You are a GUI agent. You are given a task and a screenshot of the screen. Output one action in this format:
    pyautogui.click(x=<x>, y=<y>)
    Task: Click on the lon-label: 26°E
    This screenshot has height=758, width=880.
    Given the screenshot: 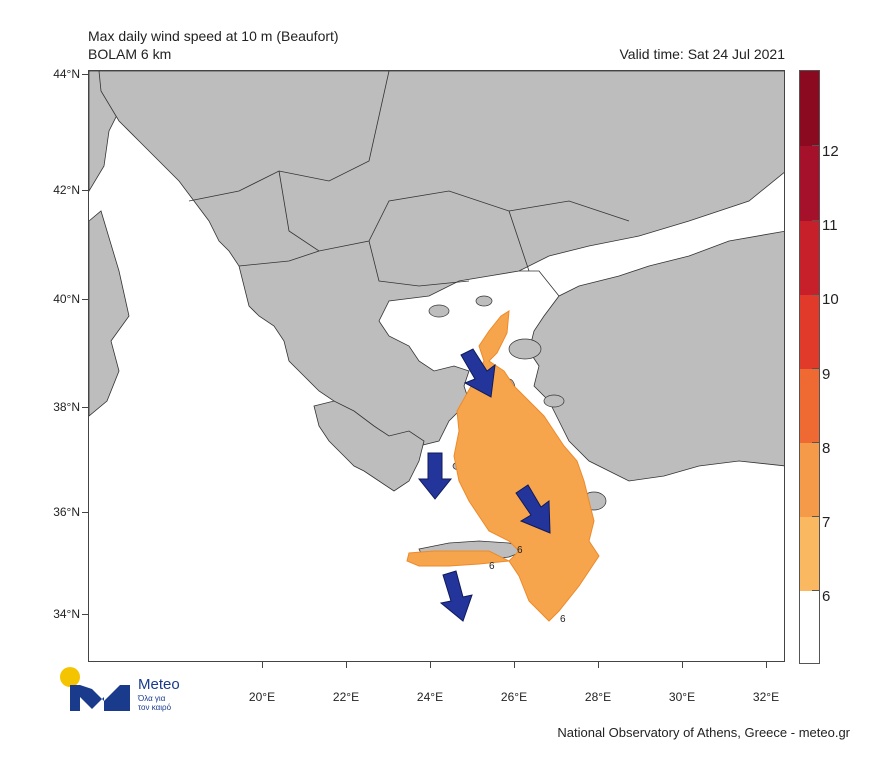 What is the action you would take?
    pyautogui.click(x=514, y=697)
    